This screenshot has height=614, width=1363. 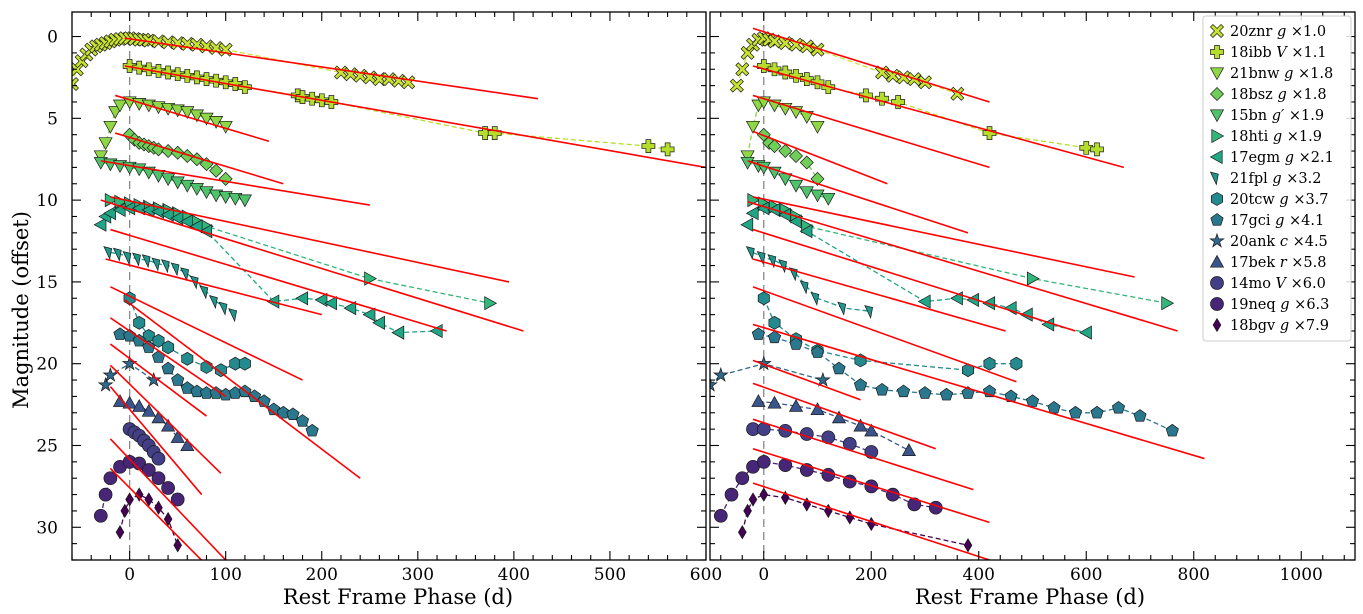 What do you see at coordinates (52, 38) in the screenshot?
I see `y-tick-label: 0` at bounding box center [52, 38].